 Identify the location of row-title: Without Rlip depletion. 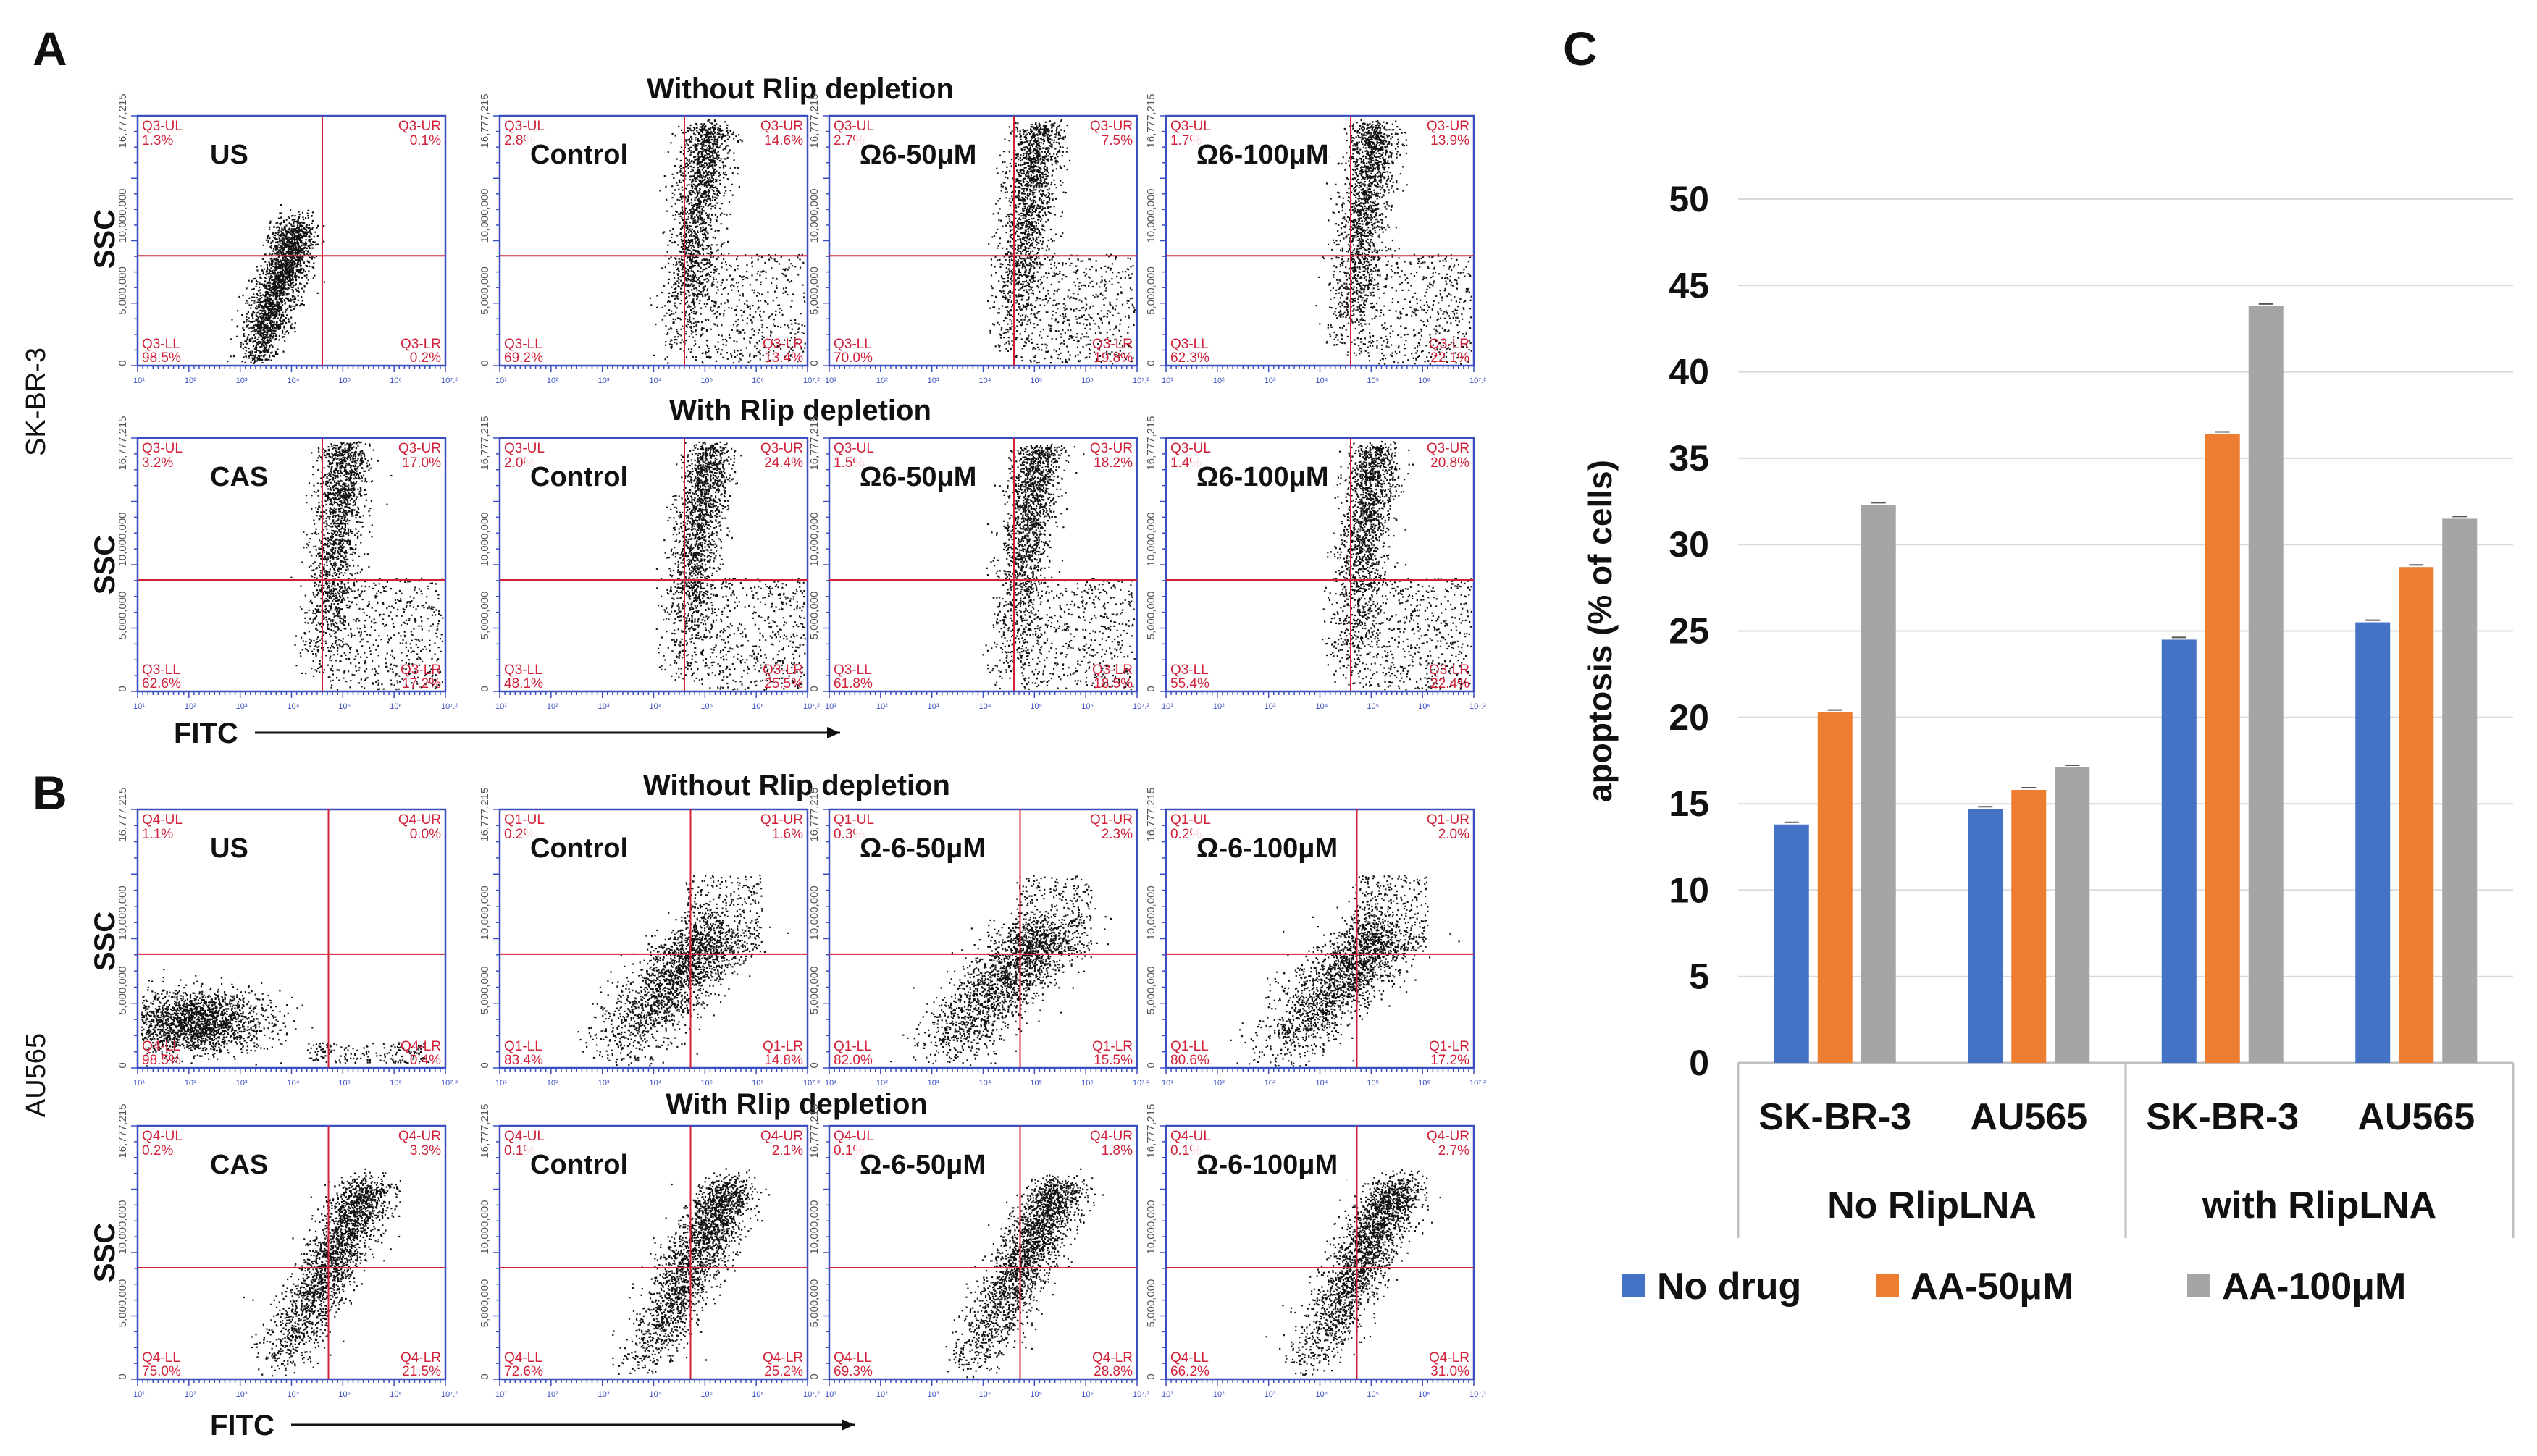
(800, 89).